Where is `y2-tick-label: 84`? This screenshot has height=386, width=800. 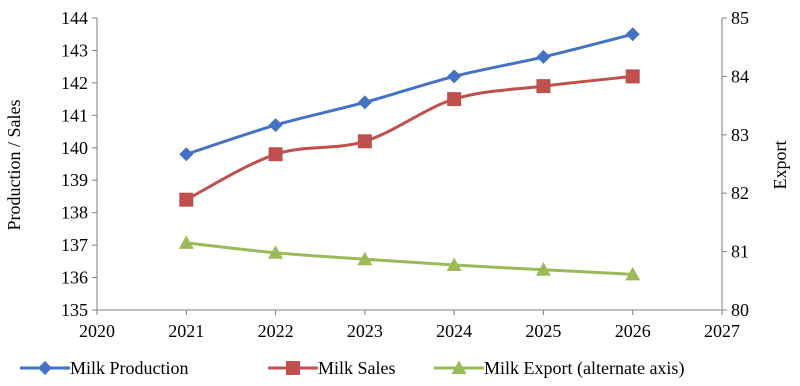
y2-tick-label: 84 is located at coordinates (740, 76).